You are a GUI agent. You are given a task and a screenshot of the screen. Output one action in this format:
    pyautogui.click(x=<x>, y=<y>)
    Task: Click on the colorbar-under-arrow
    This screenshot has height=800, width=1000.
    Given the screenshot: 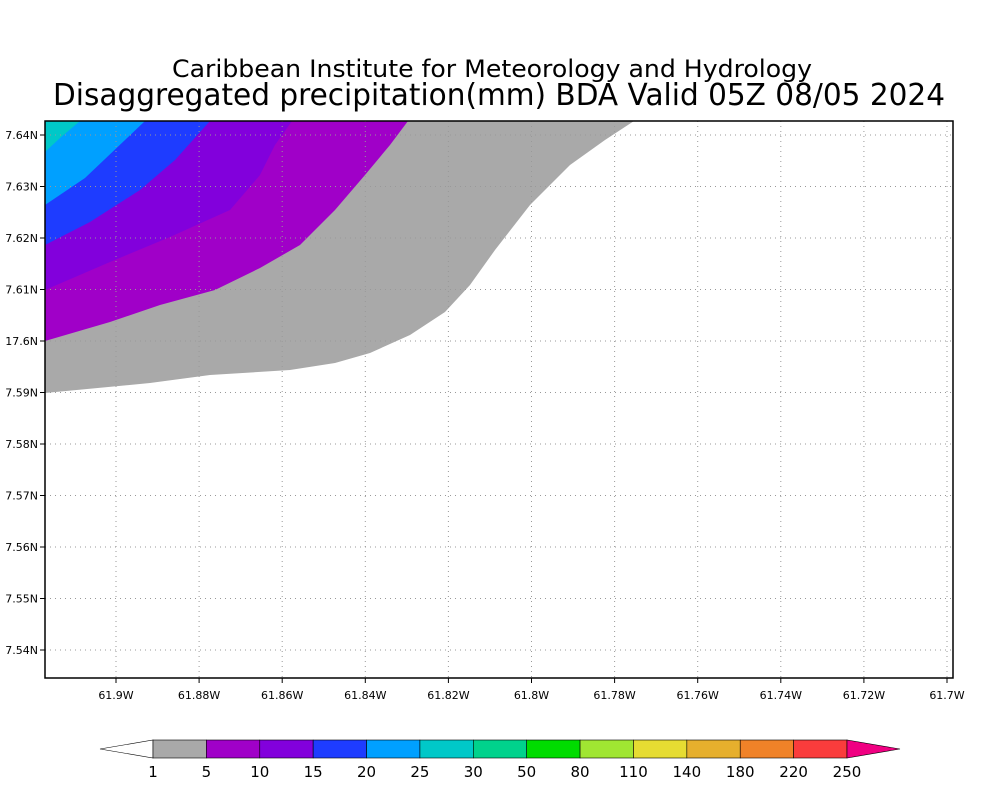 What is the action you would take?
    pyautogui.click(x=126, y=749)
    